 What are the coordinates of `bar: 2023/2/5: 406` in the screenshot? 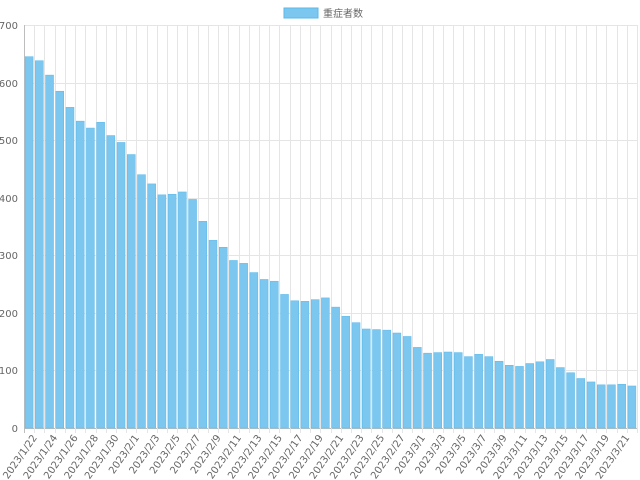 It's located at (172, 311).